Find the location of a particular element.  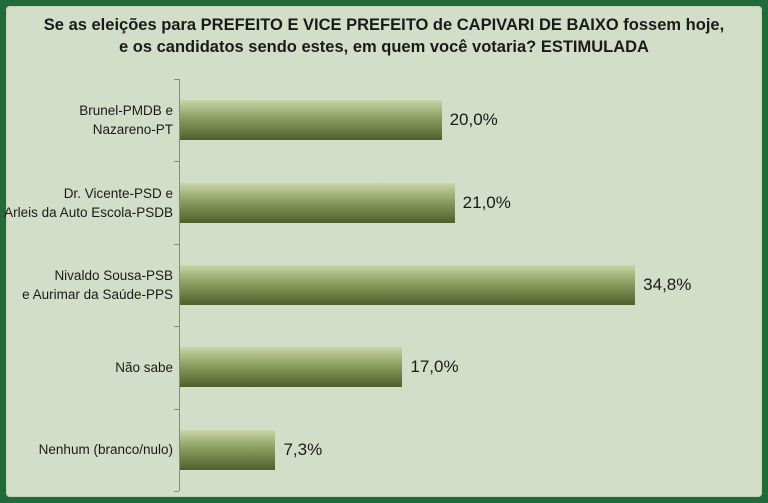

data-label: 34,8% is located at coordinates (667, 284).